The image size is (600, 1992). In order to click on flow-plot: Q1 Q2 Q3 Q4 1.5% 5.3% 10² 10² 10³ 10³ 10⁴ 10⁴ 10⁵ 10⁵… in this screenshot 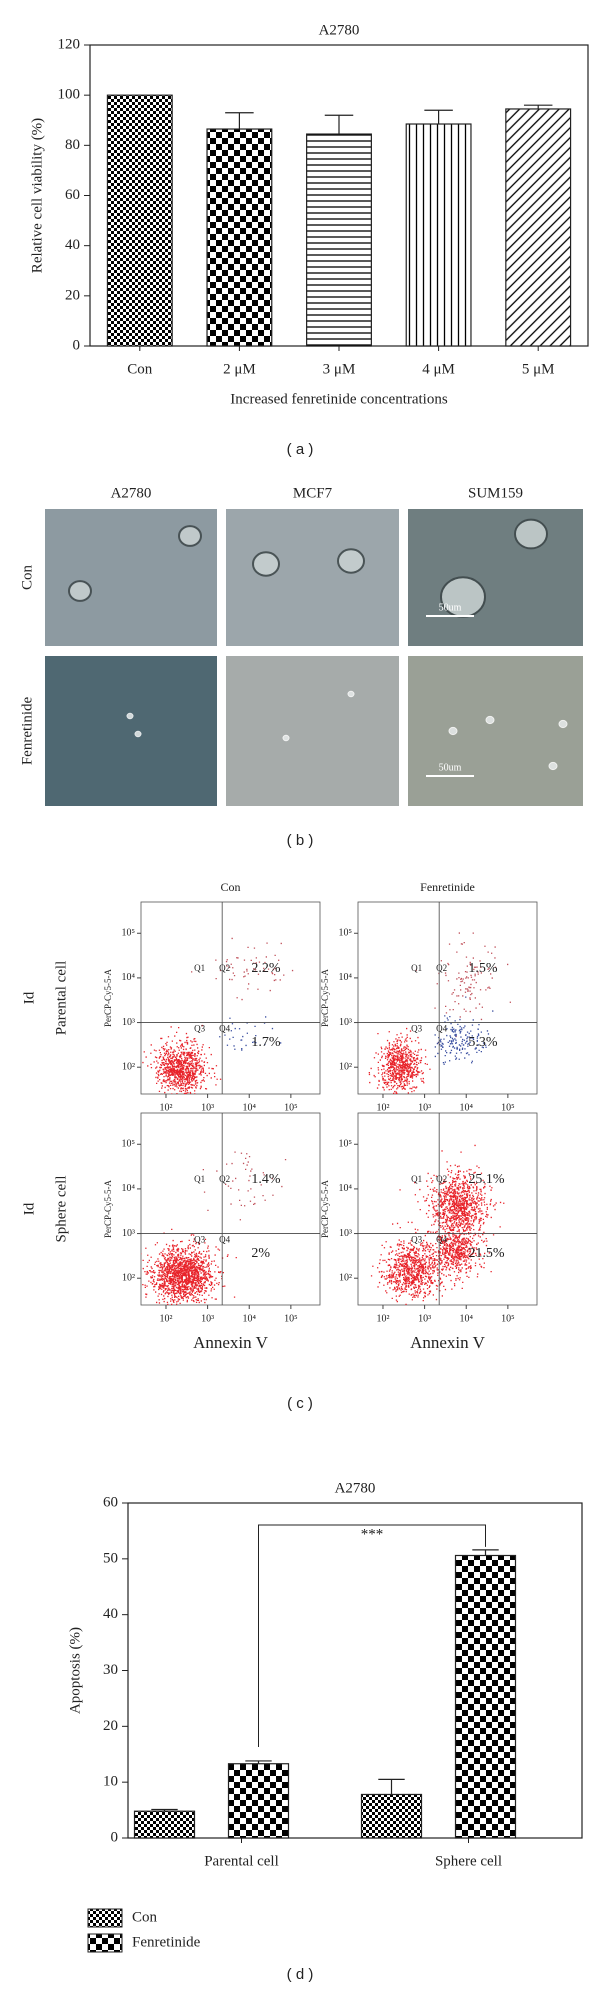, I will do `click(429, 1007)`.